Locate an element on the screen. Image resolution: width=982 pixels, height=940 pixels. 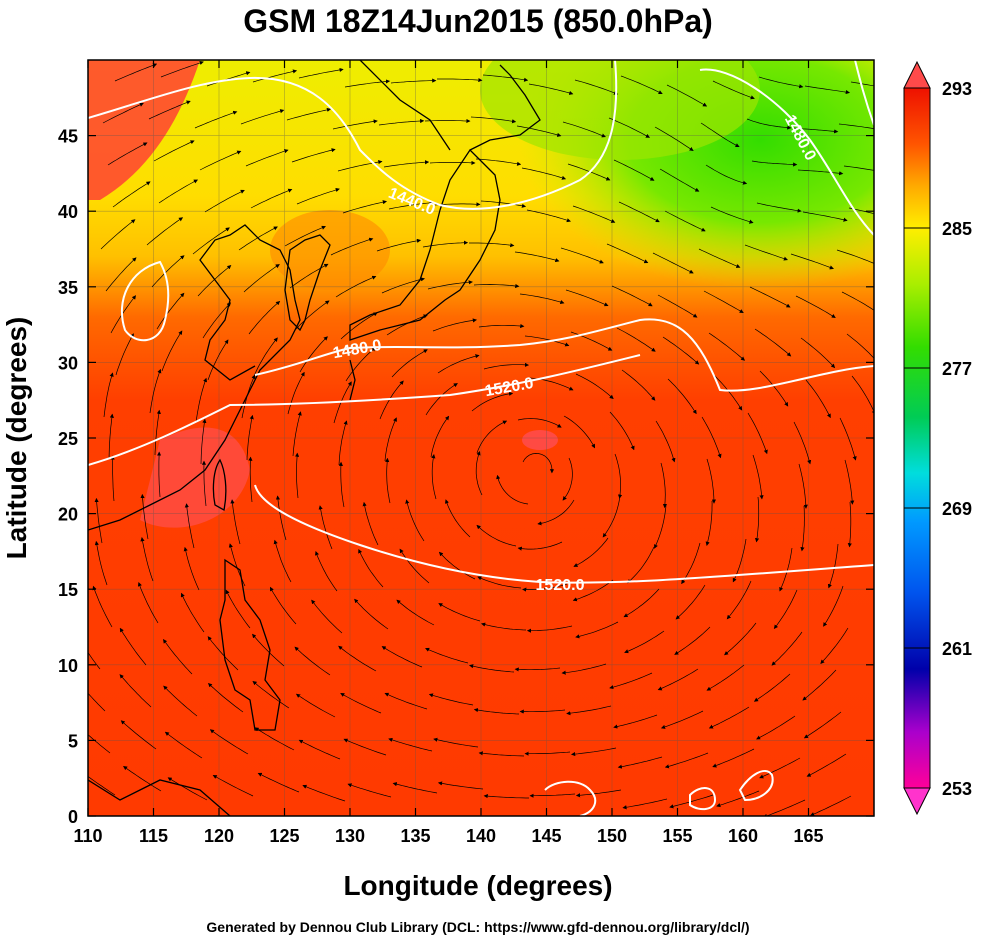
colorbar: 293 285 277 269 261 253 is located at coordinates (937, 438).